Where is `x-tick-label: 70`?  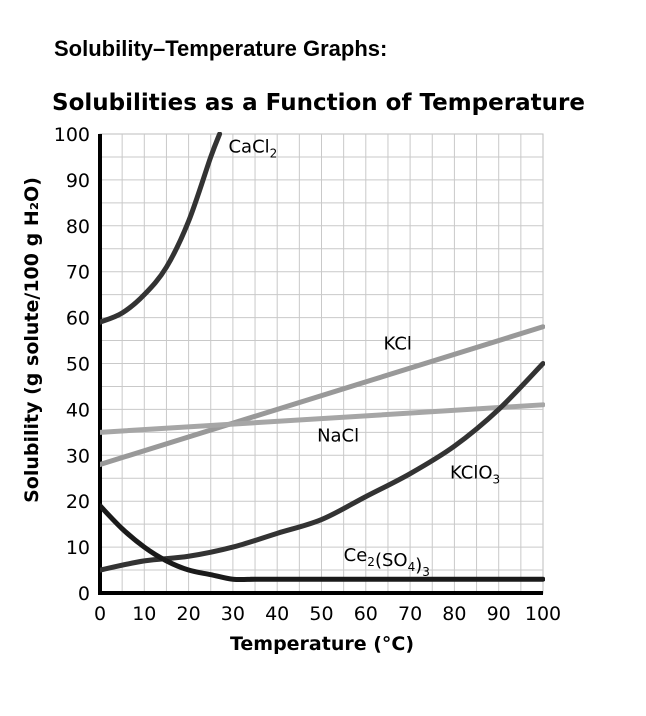
x-tick-label: 70 is located at coordinates (410, 614).